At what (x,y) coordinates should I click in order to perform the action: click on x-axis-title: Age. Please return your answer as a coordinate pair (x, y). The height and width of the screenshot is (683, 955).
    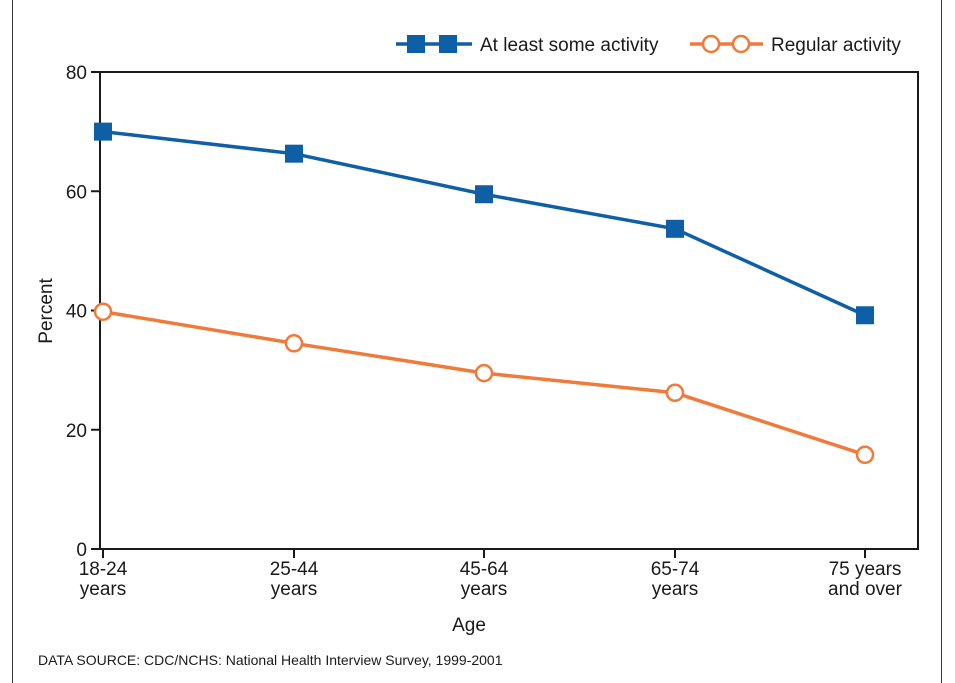
    Looking at the image, I should click on (469, 625).